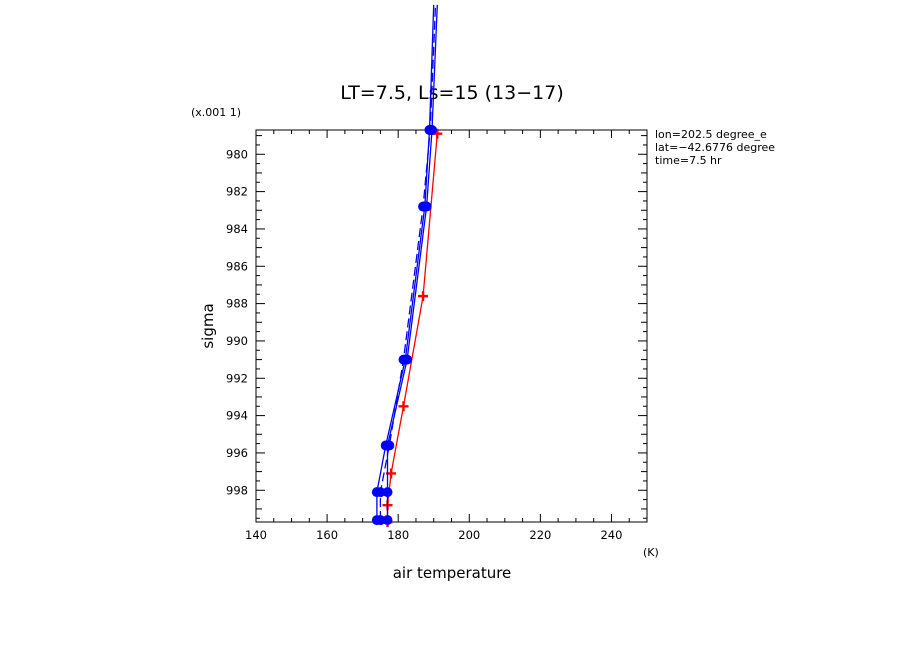 The width and height of the screenshot is (904, 654). Describe the element at coordinates (237, 154) in the screenshot. I see `y-tick-label: 980` at that location.